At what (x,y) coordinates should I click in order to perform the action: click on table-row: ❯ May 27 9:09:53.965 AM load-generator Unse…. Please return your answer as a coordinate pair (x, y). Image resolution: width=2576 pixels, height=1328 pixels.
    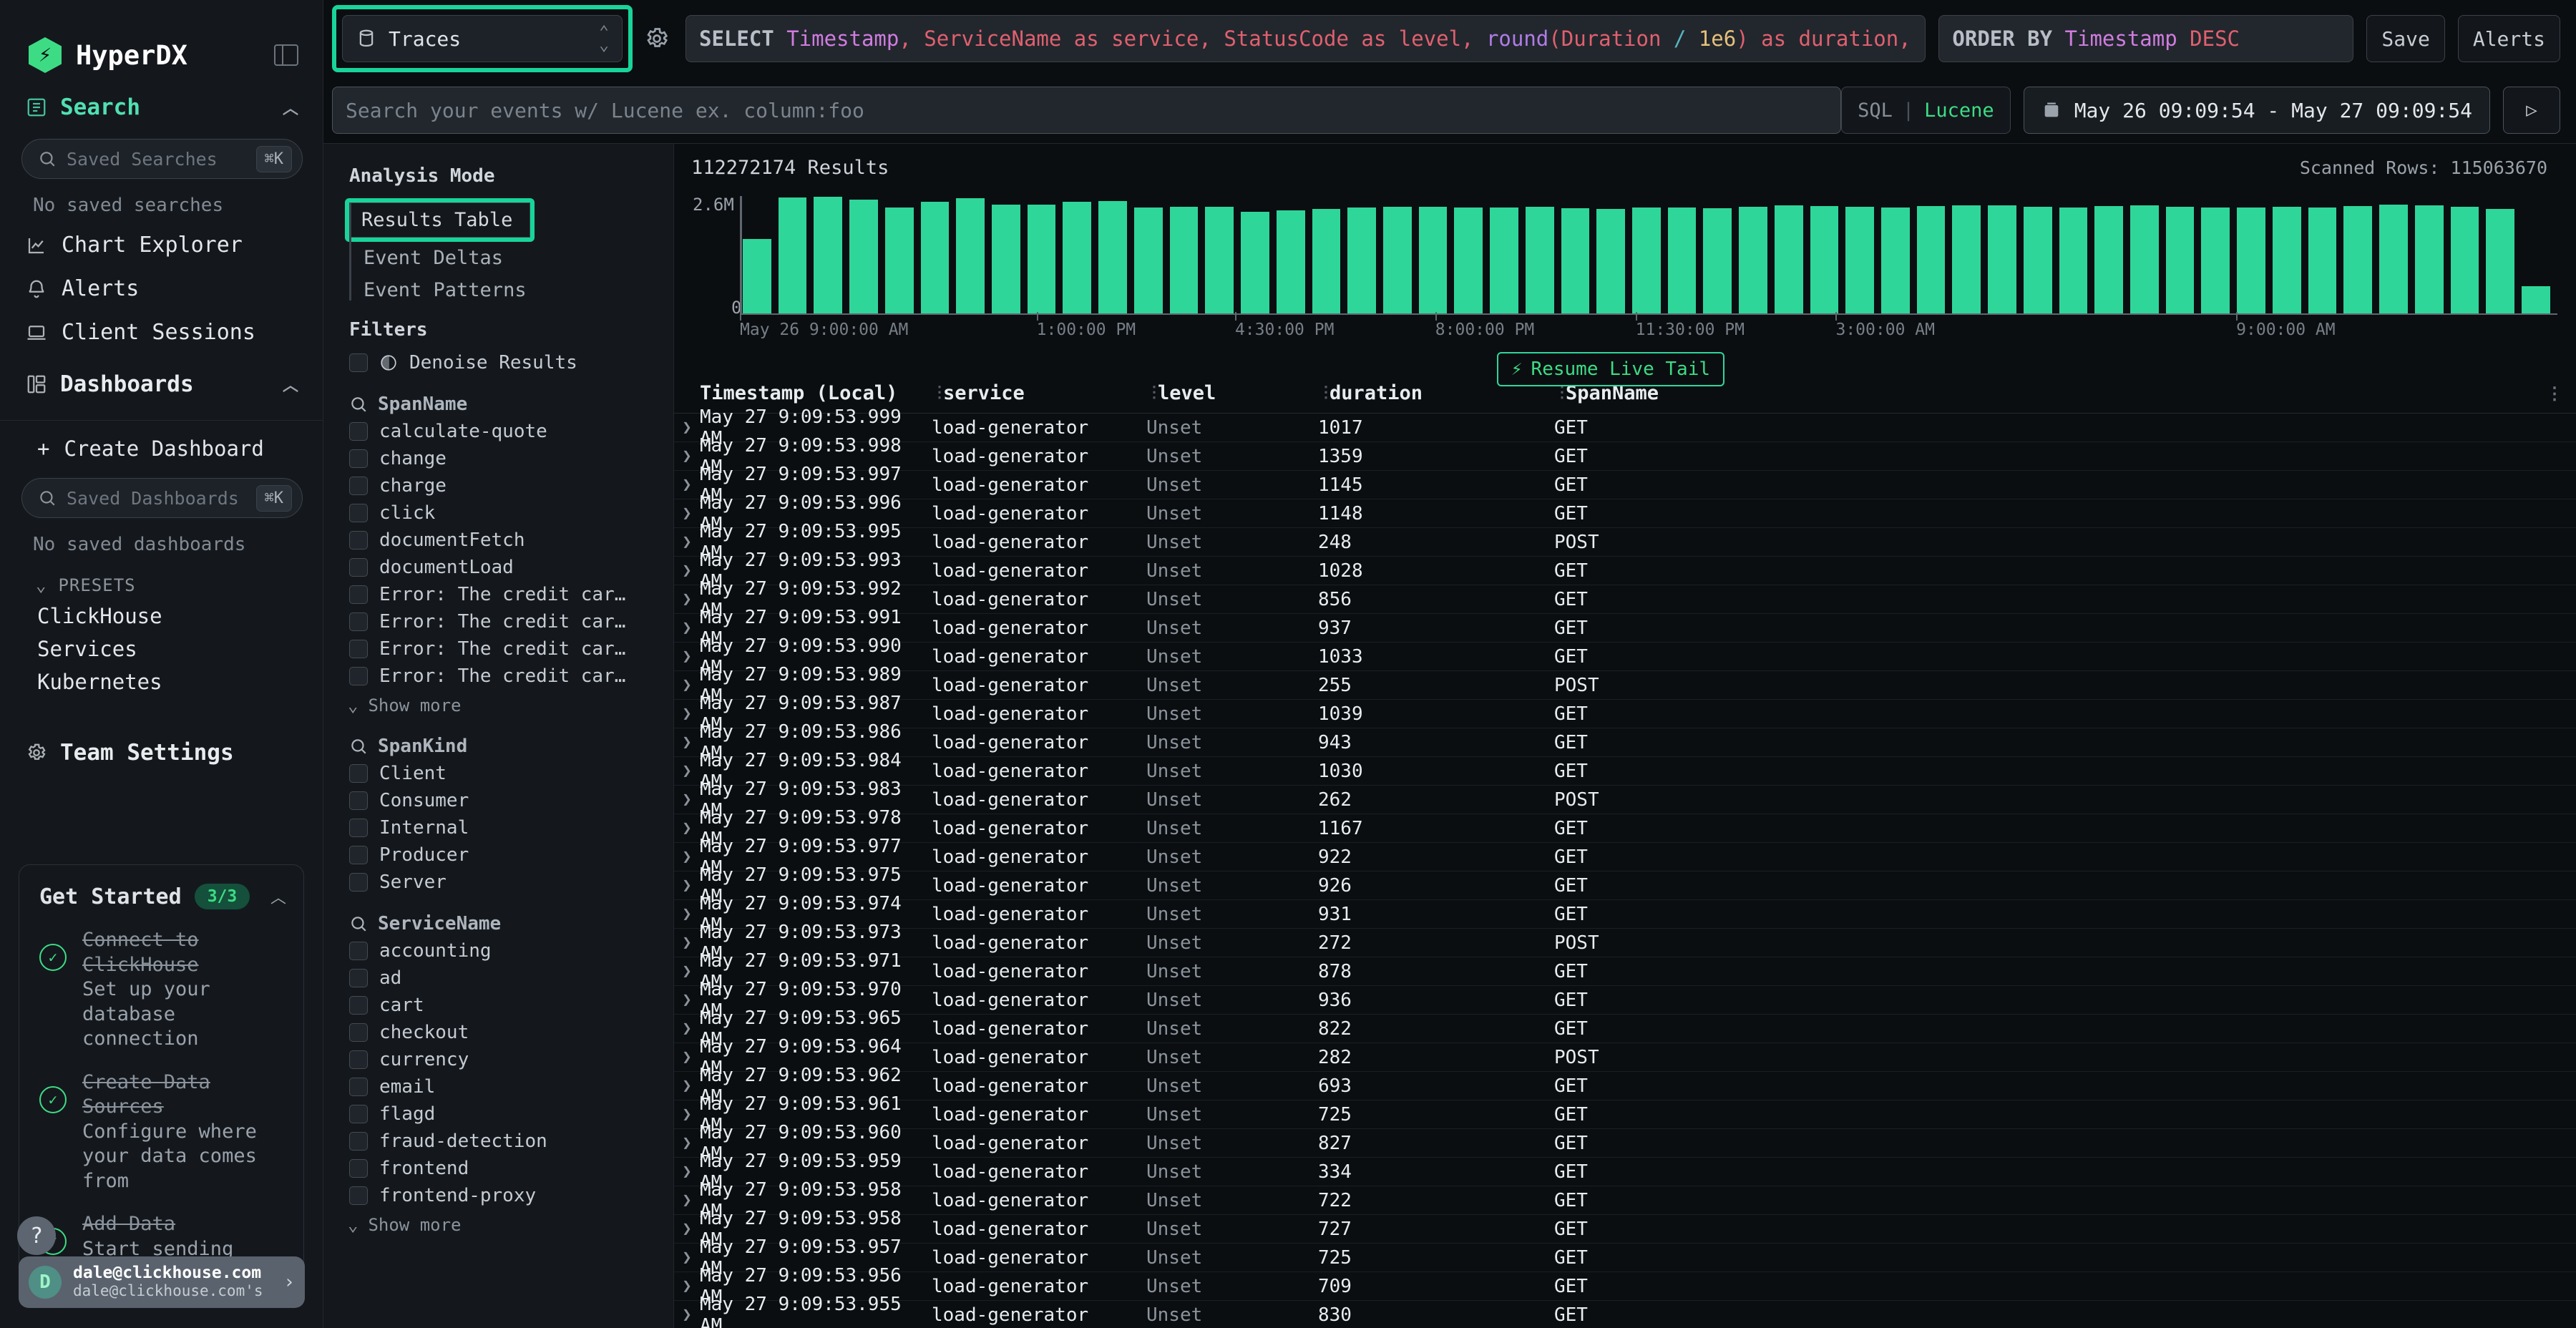
    Looking at the image, I should click on (1625, 1028).